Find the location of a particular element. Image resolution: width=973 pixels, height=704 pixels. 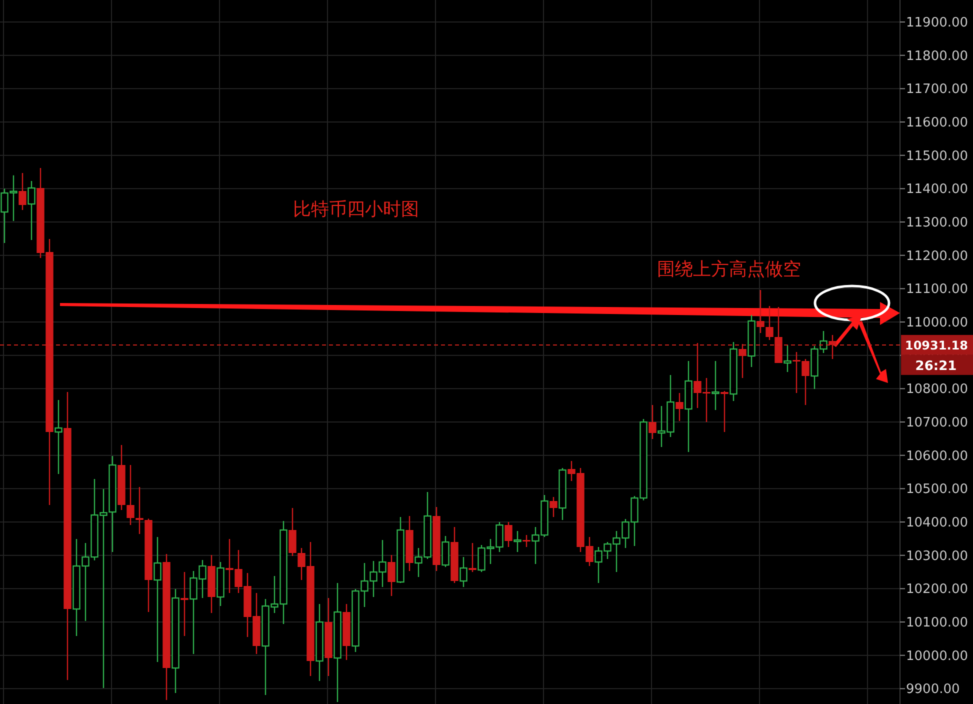

y-tick-label: 10200.00 is located at coordinates (937, 590).